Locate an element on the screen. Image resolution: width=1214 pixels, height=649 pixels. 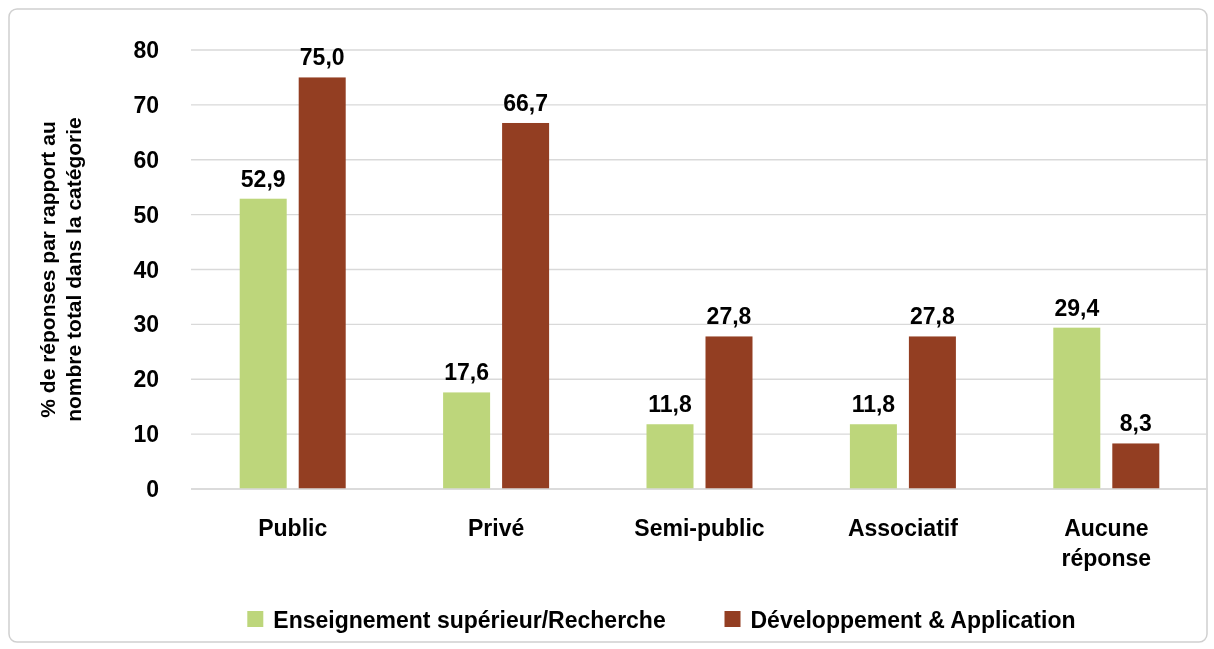
y-tick-label: 70 is located at coordinates (146, 104).